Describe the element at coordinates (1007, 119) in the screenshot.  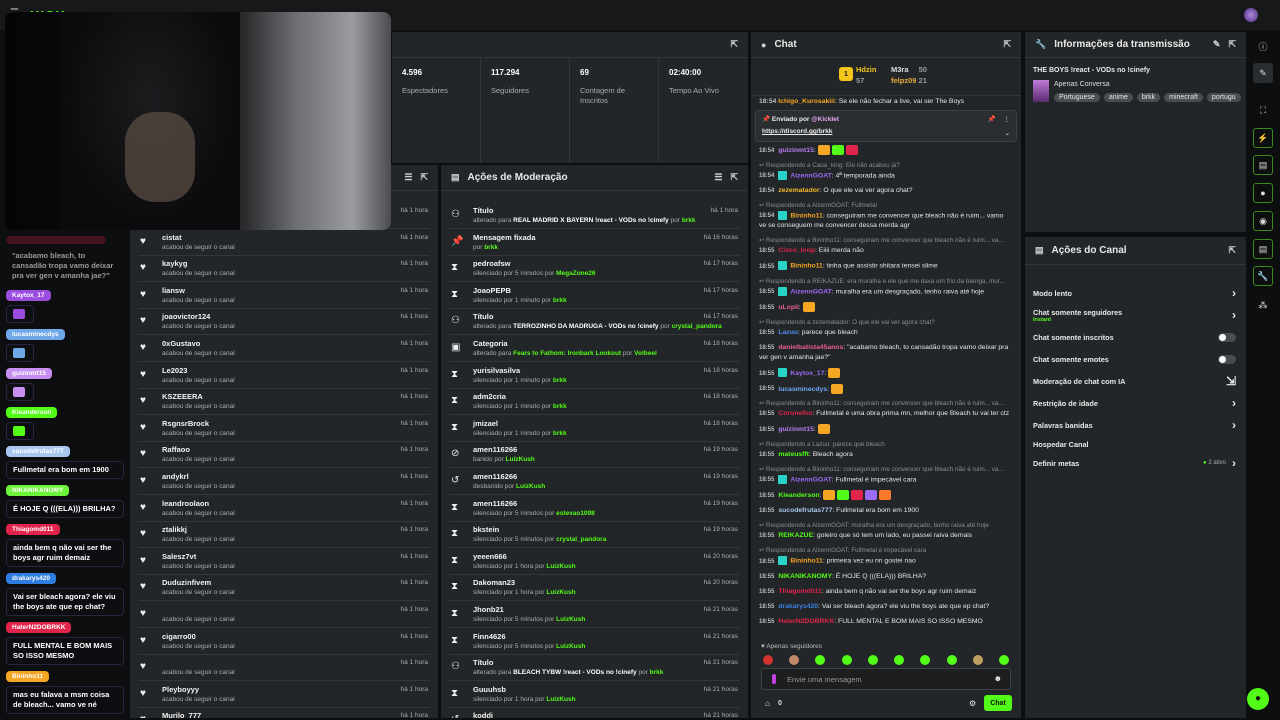
I see `more-icon: ⋮` at that location.